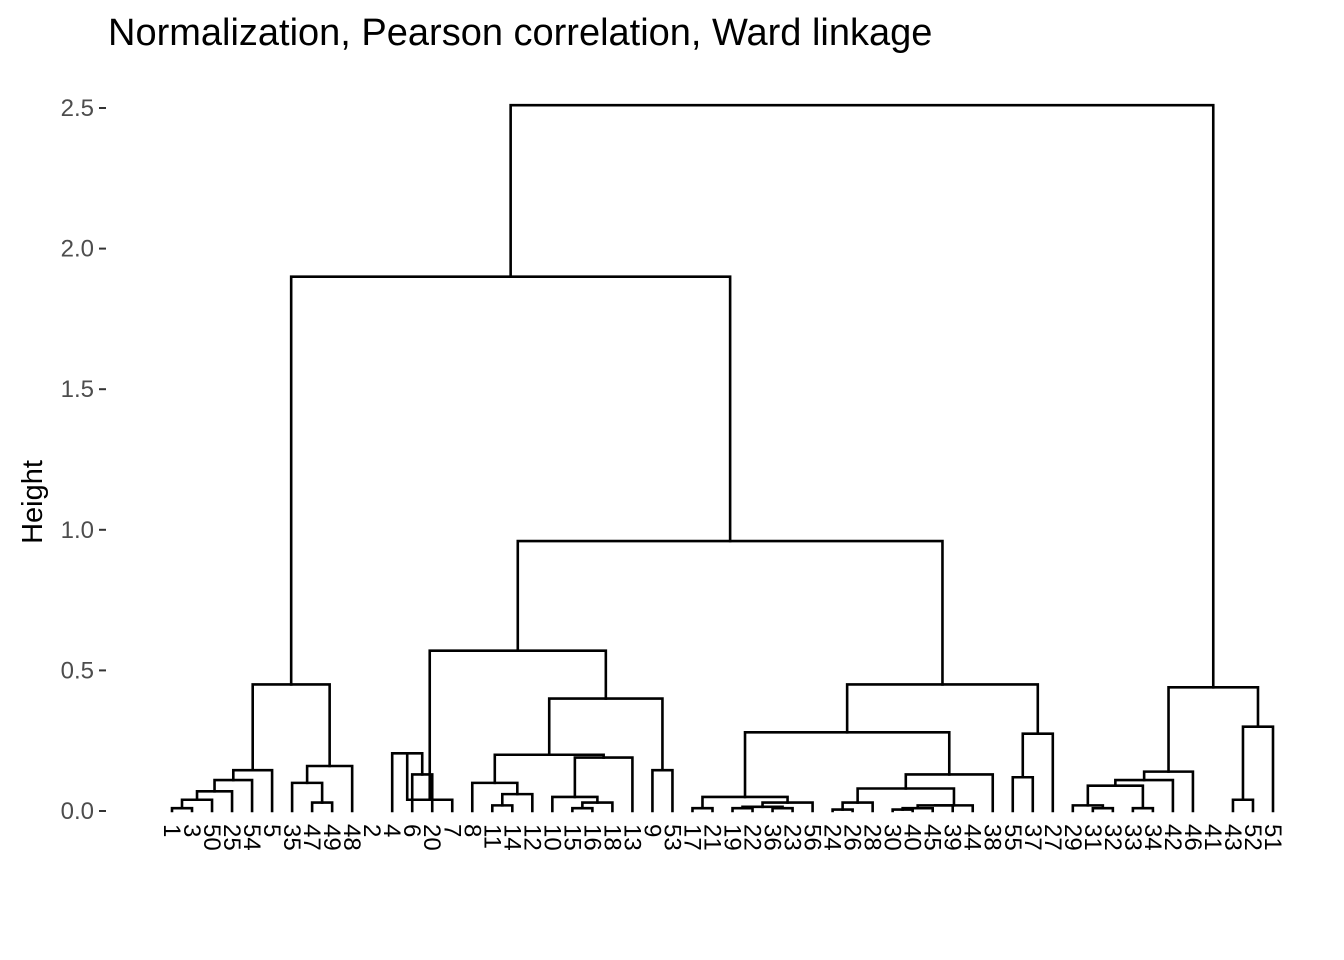  I want to click on y-axis: 0.0 0.5 1.0 1.5 2.0 2.5, so click(83, 460).